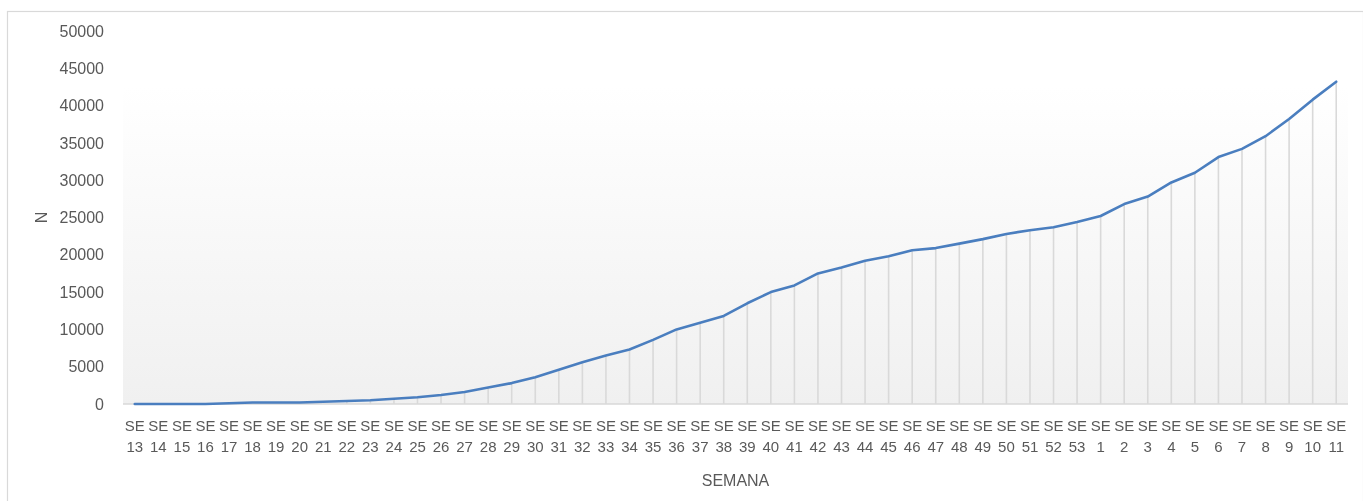  I want to click on x-tick-label: SE 18, so click(252, 436).